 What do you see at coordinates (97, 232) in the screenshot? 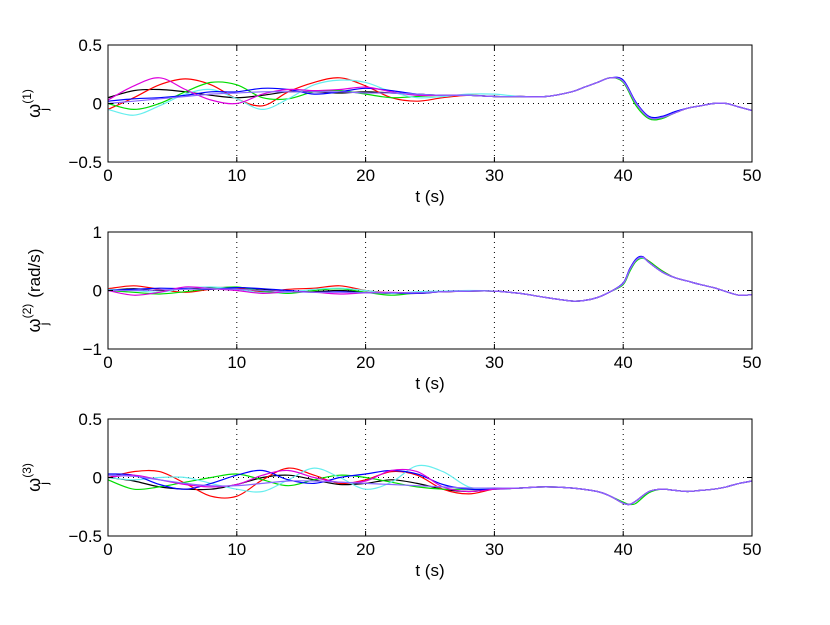
I see `y-tick-label: 1` at bounding box center [97, 232].